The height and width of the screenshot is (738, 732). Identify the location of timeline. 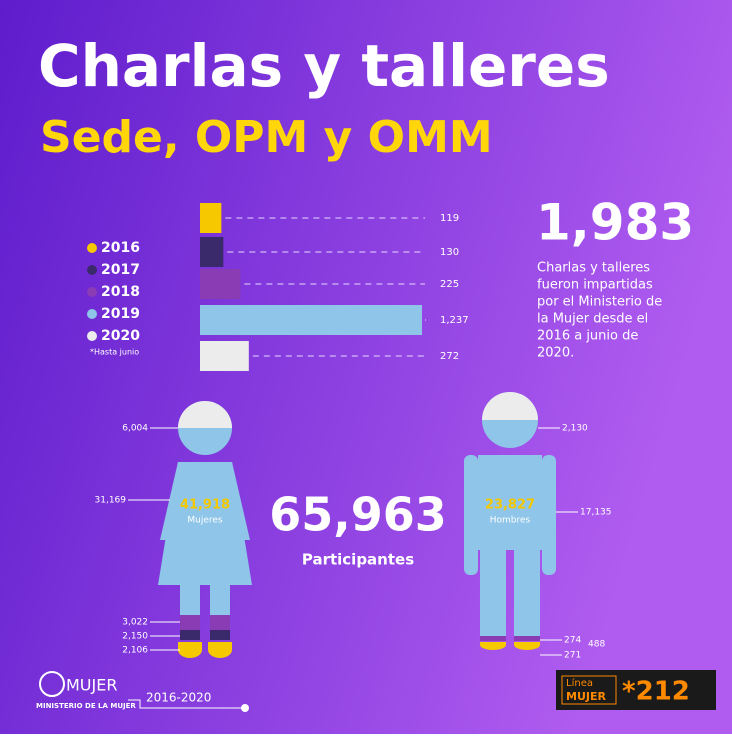
(186, 704).